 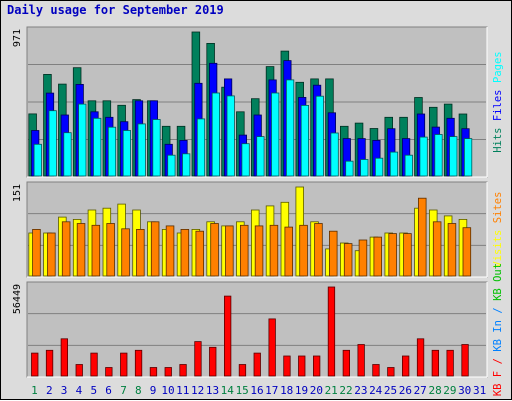 What do you see at coordinates (271, 390) in the screenshot?
I see `x-tick-label-day-17: 17` at bounding box center [271, 390].